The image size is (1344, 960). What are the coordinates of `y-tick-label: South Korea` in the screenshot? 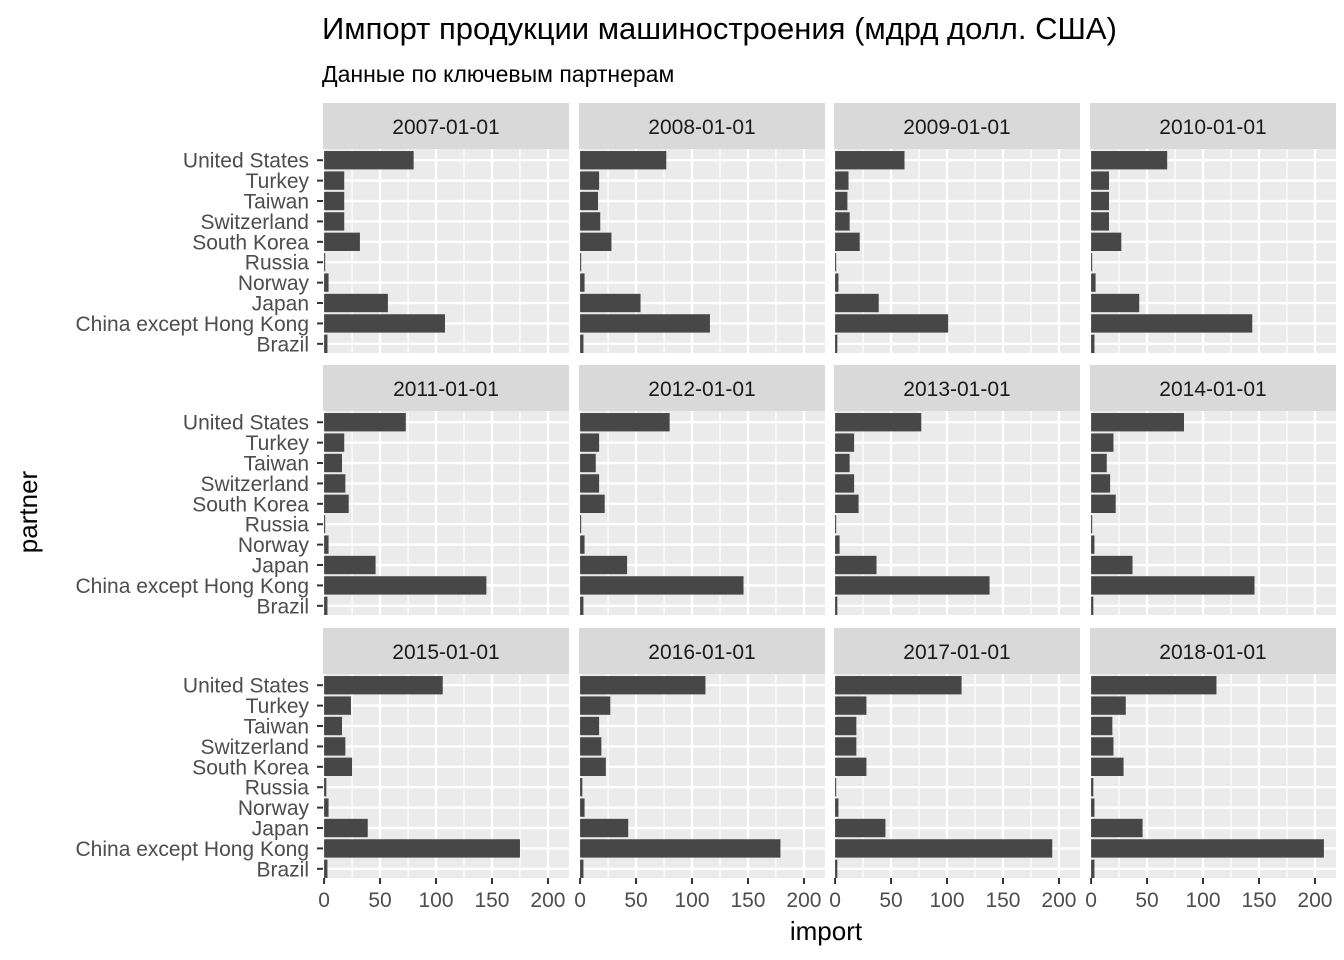 It's located at (250, 504).